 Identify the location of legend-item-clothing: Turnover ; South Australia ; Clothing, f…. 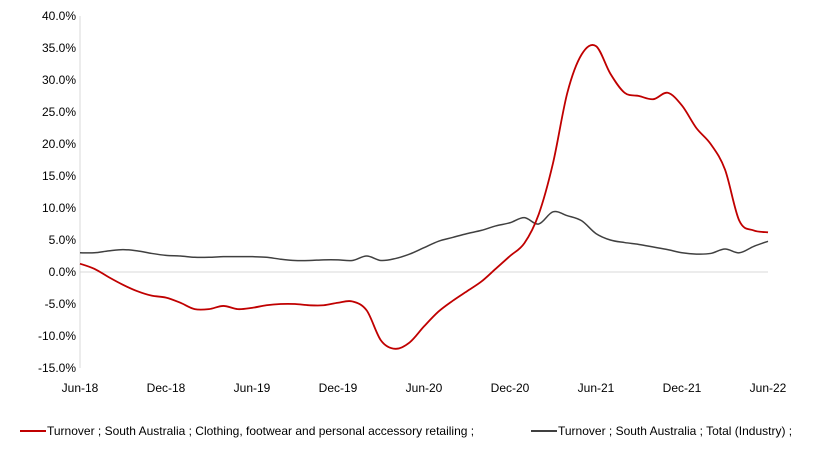
(247, 431).